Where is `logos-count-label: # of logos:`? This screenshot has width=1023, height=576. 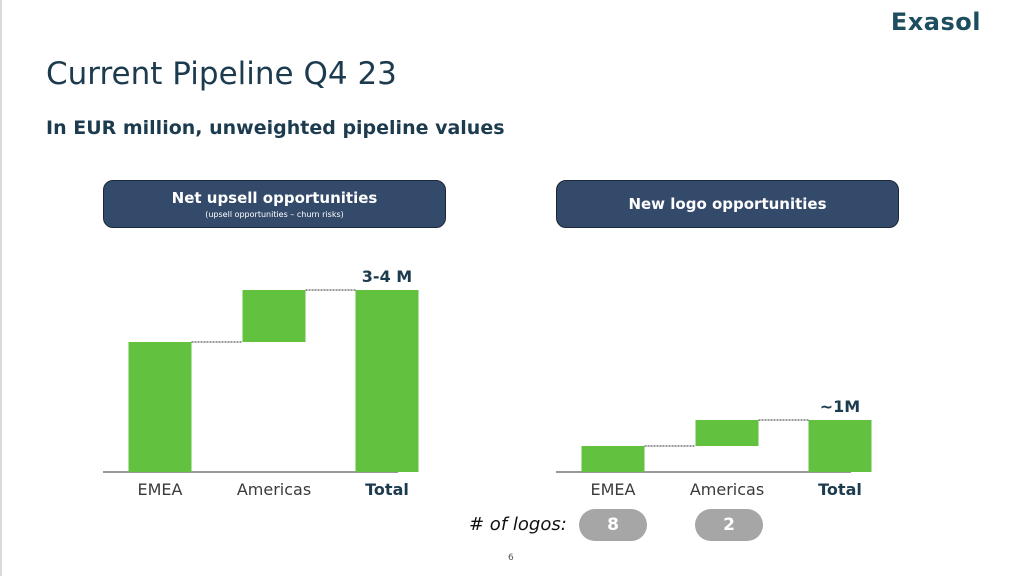 logos-count-label: # of logos: is located at coordinates (518, 524).